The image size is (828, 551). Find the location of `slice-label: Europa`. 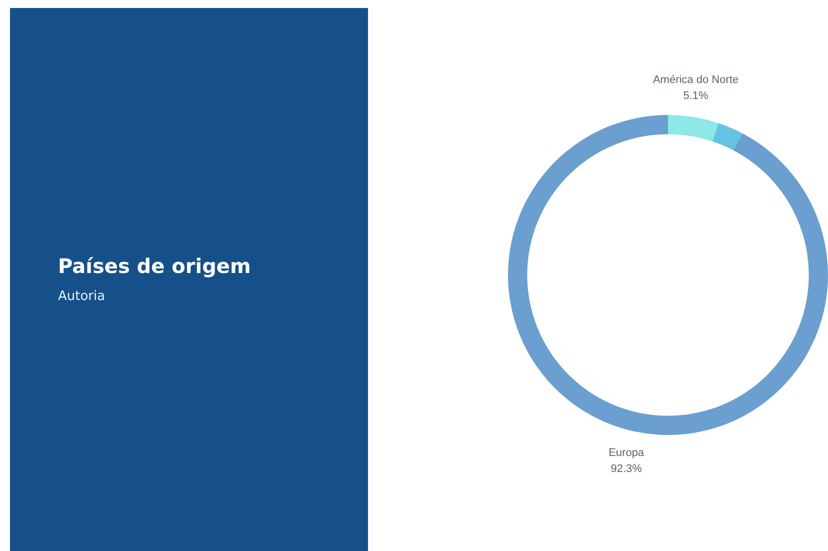

slice-label: Europa is located at coordinates (626, 452).